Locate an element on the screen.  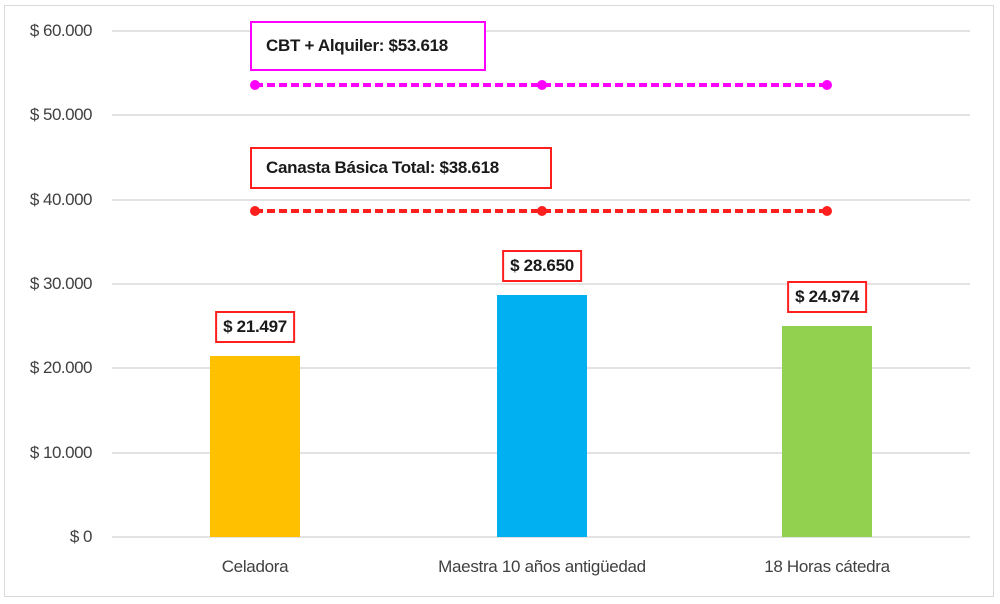
value-label: $ 28.650 is located at coordinates (542, 266).